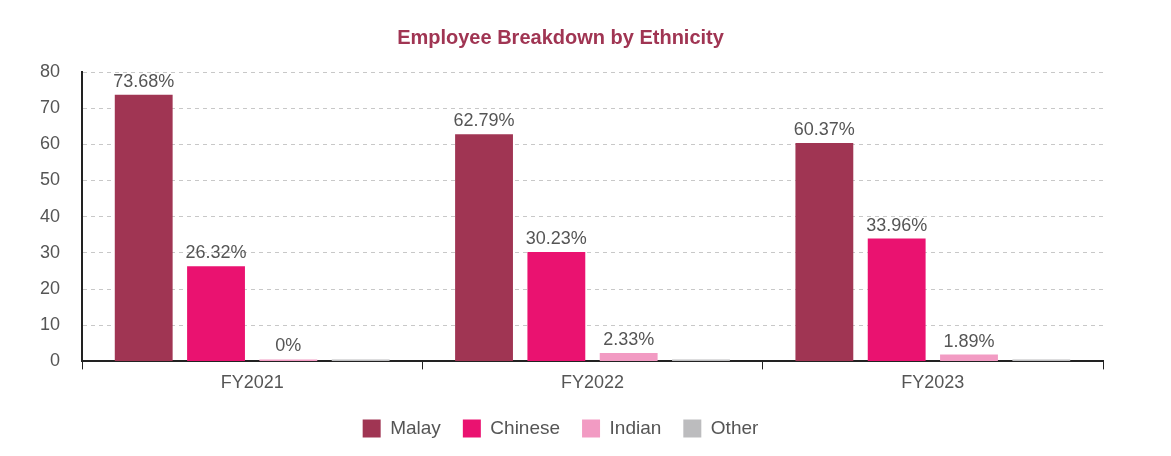  What do you see at coordinates (556, 238) in the screenshot?
I see `data-label: 30.23%` at bounding box center [556, 238].